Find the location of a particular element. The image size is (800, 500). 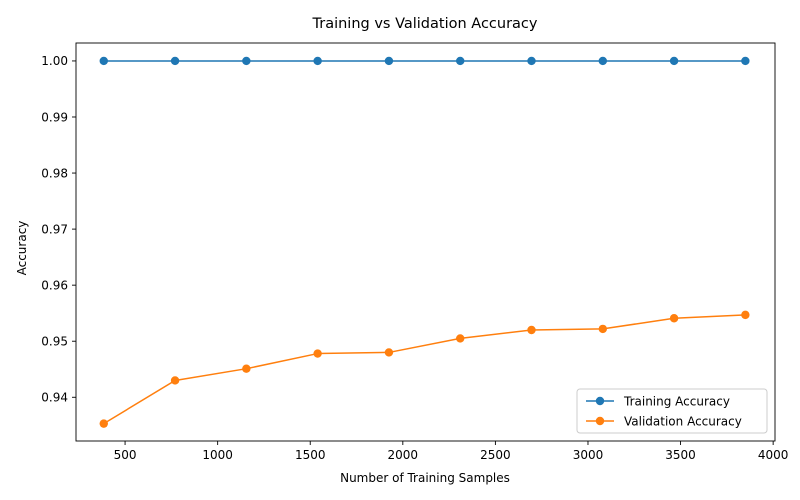

x-tick-label: 2500 is located at coordinates (495, 455).